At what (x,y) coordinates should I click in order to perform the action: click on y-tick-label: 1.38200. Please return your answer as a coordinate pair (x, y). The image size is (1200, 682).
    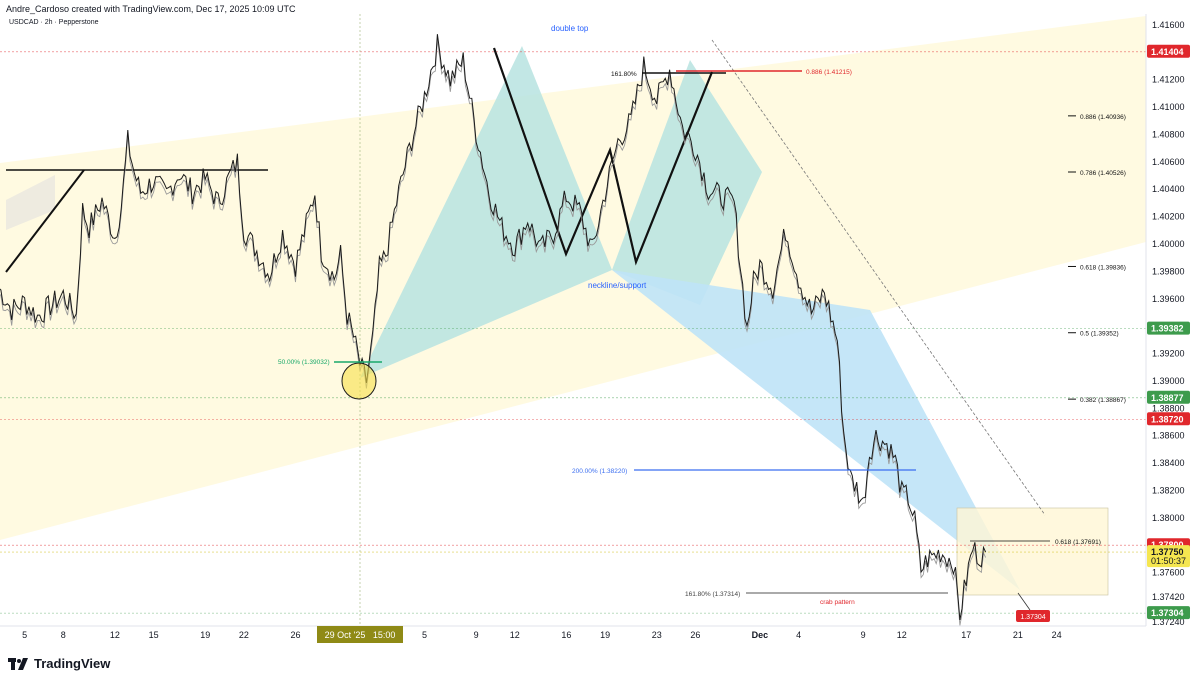
    Looking at the image, I should click on (1168, 490).